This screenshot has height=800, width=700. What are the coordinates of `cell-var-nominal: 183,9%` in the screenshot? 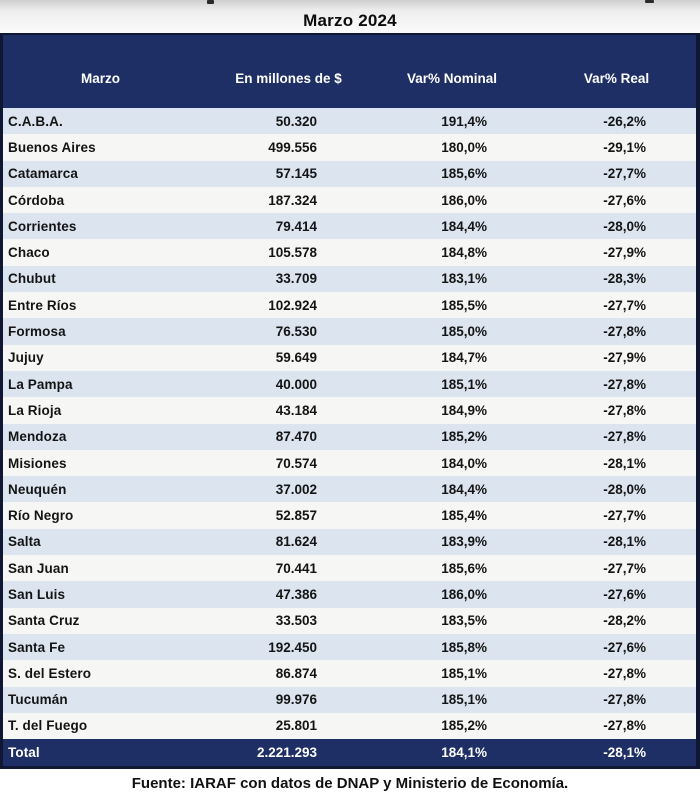 It's located at (464, 542).